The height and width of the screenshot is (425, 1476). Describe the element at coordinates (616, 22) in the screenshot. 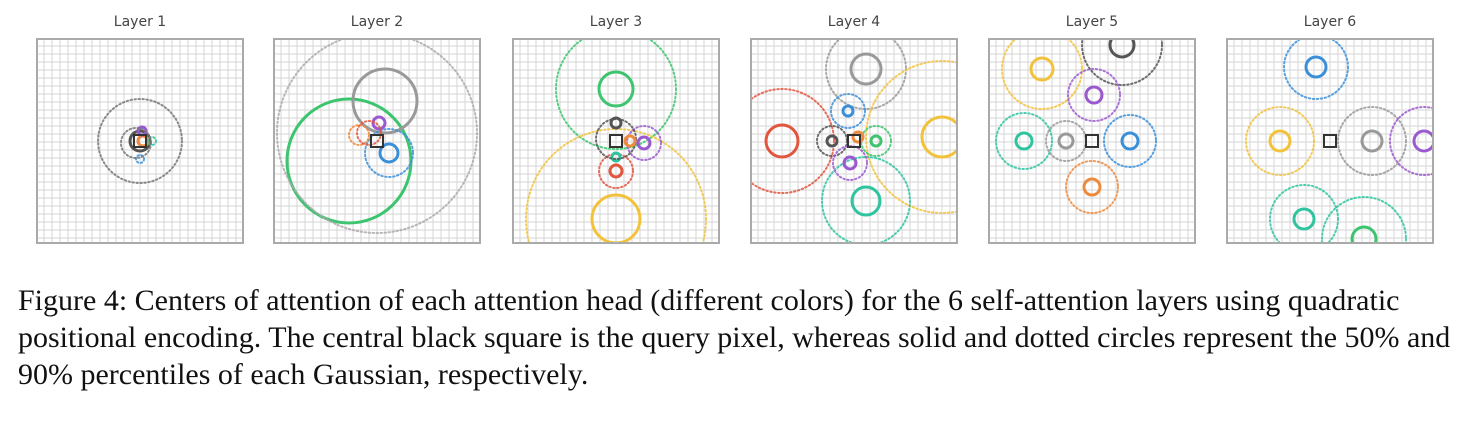

I see `panel-title-layer-3: Layer 3` at that location.